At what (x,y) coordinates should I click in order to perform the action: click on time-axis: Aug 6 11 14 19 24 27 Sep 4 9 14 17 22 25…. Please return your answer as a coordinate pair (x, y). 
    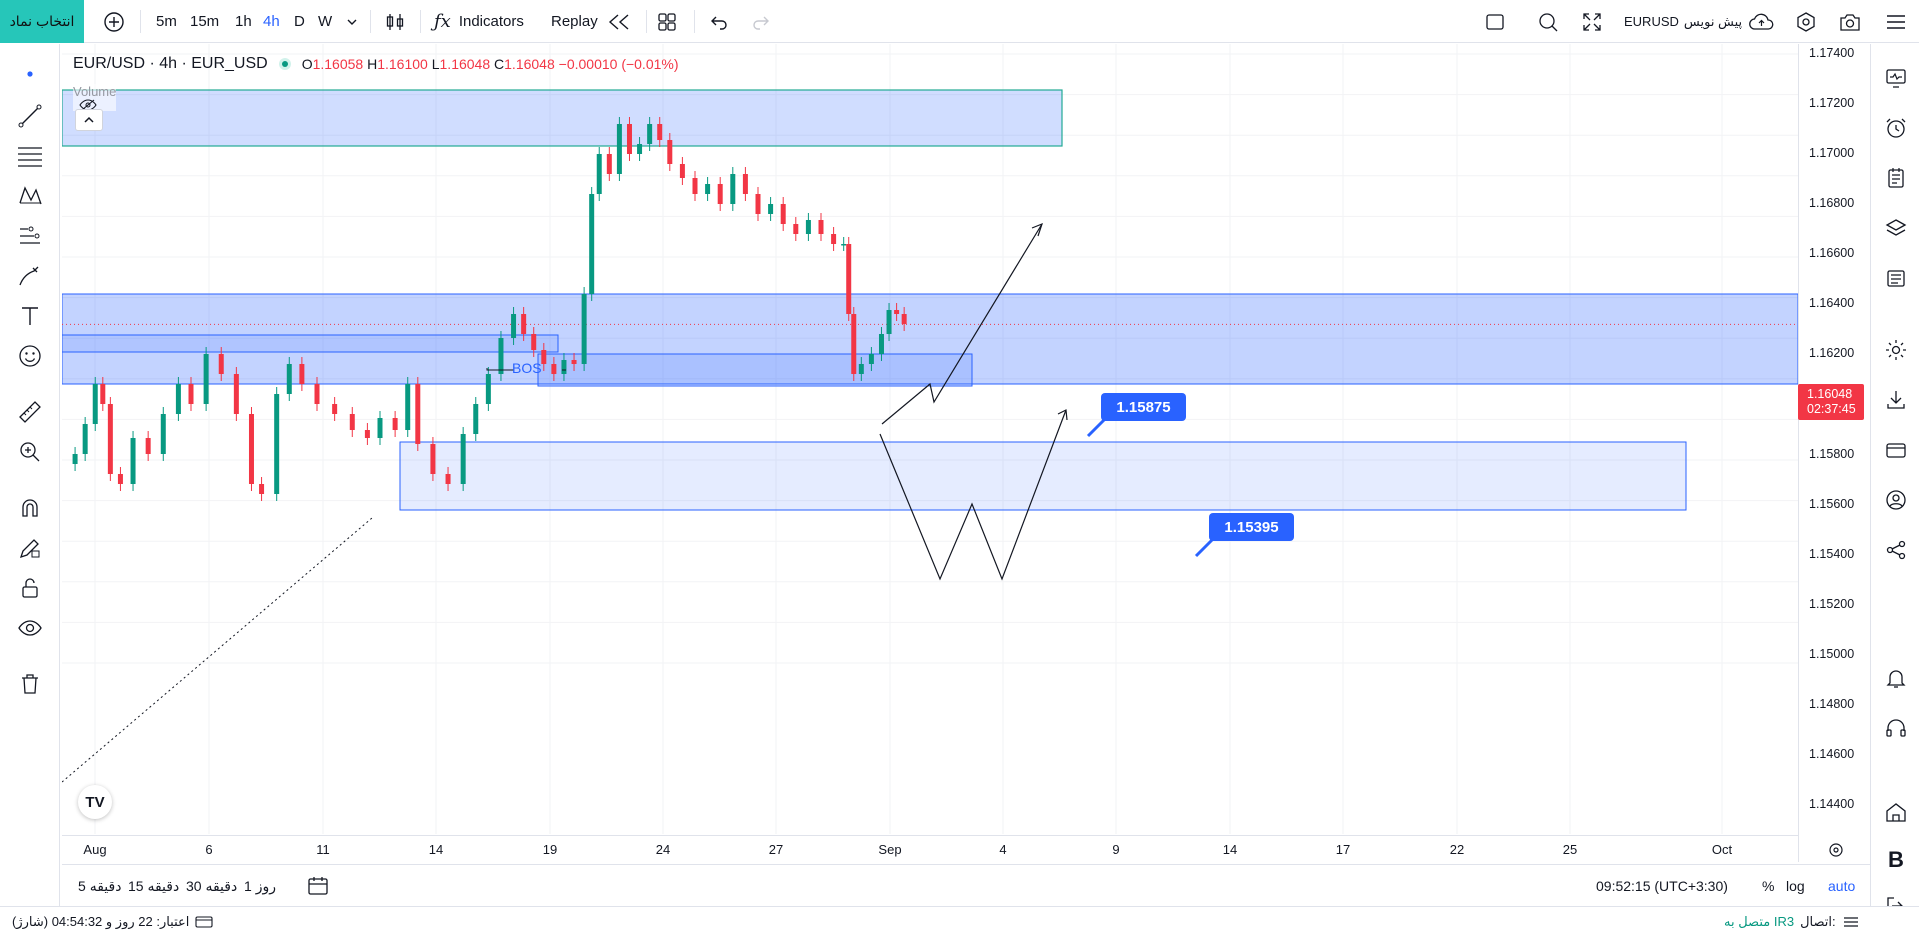
    Looking at the image, I should click on (952, 849).